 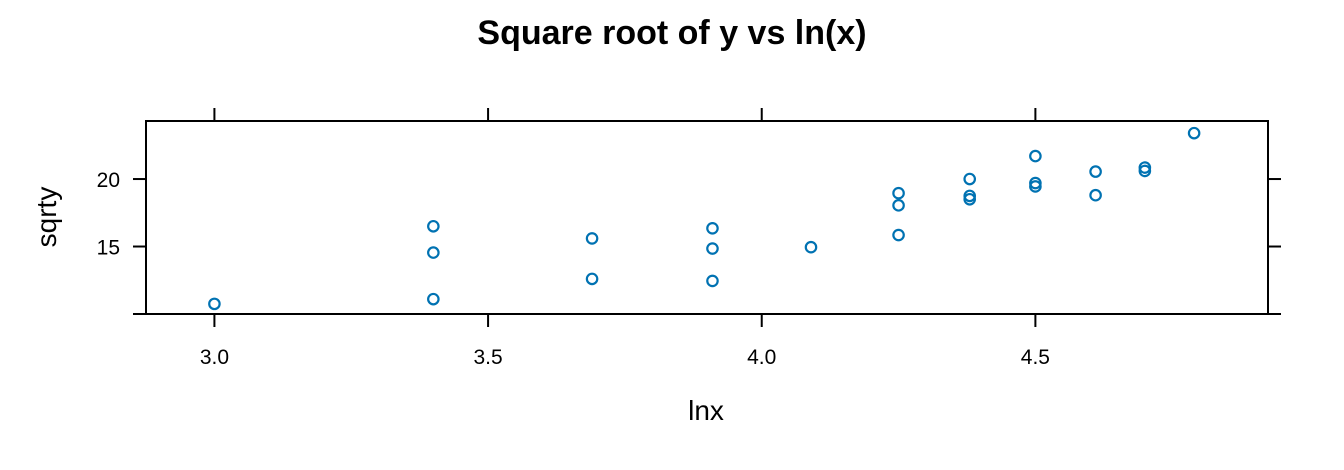 What do you see at coordinates (1035, 357) in the screenshot?
I see `x-tick-label: 4.5` at bounding box center [1035, 357].